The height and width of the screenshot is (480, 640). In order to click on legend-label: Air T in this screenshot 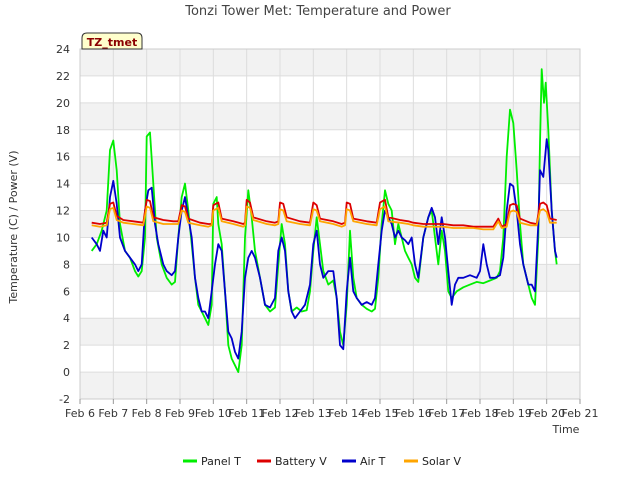, I will do `click(373, 461)`.